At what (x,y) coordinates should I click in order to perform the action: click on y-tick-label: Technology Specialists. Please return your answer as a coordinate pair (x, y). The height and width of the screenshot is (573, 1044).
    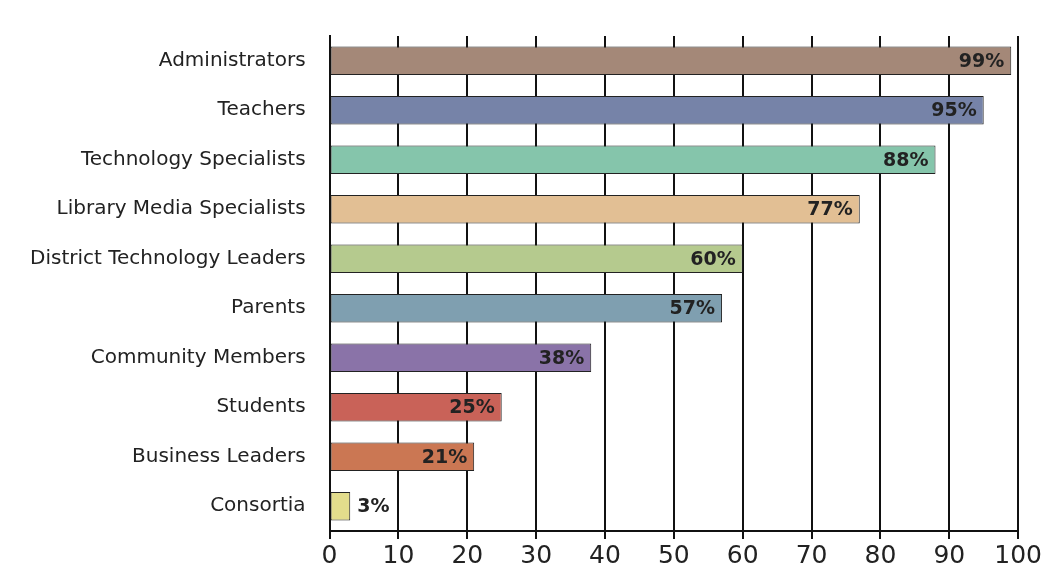
    Looking at the image, I should click on (192, 157).